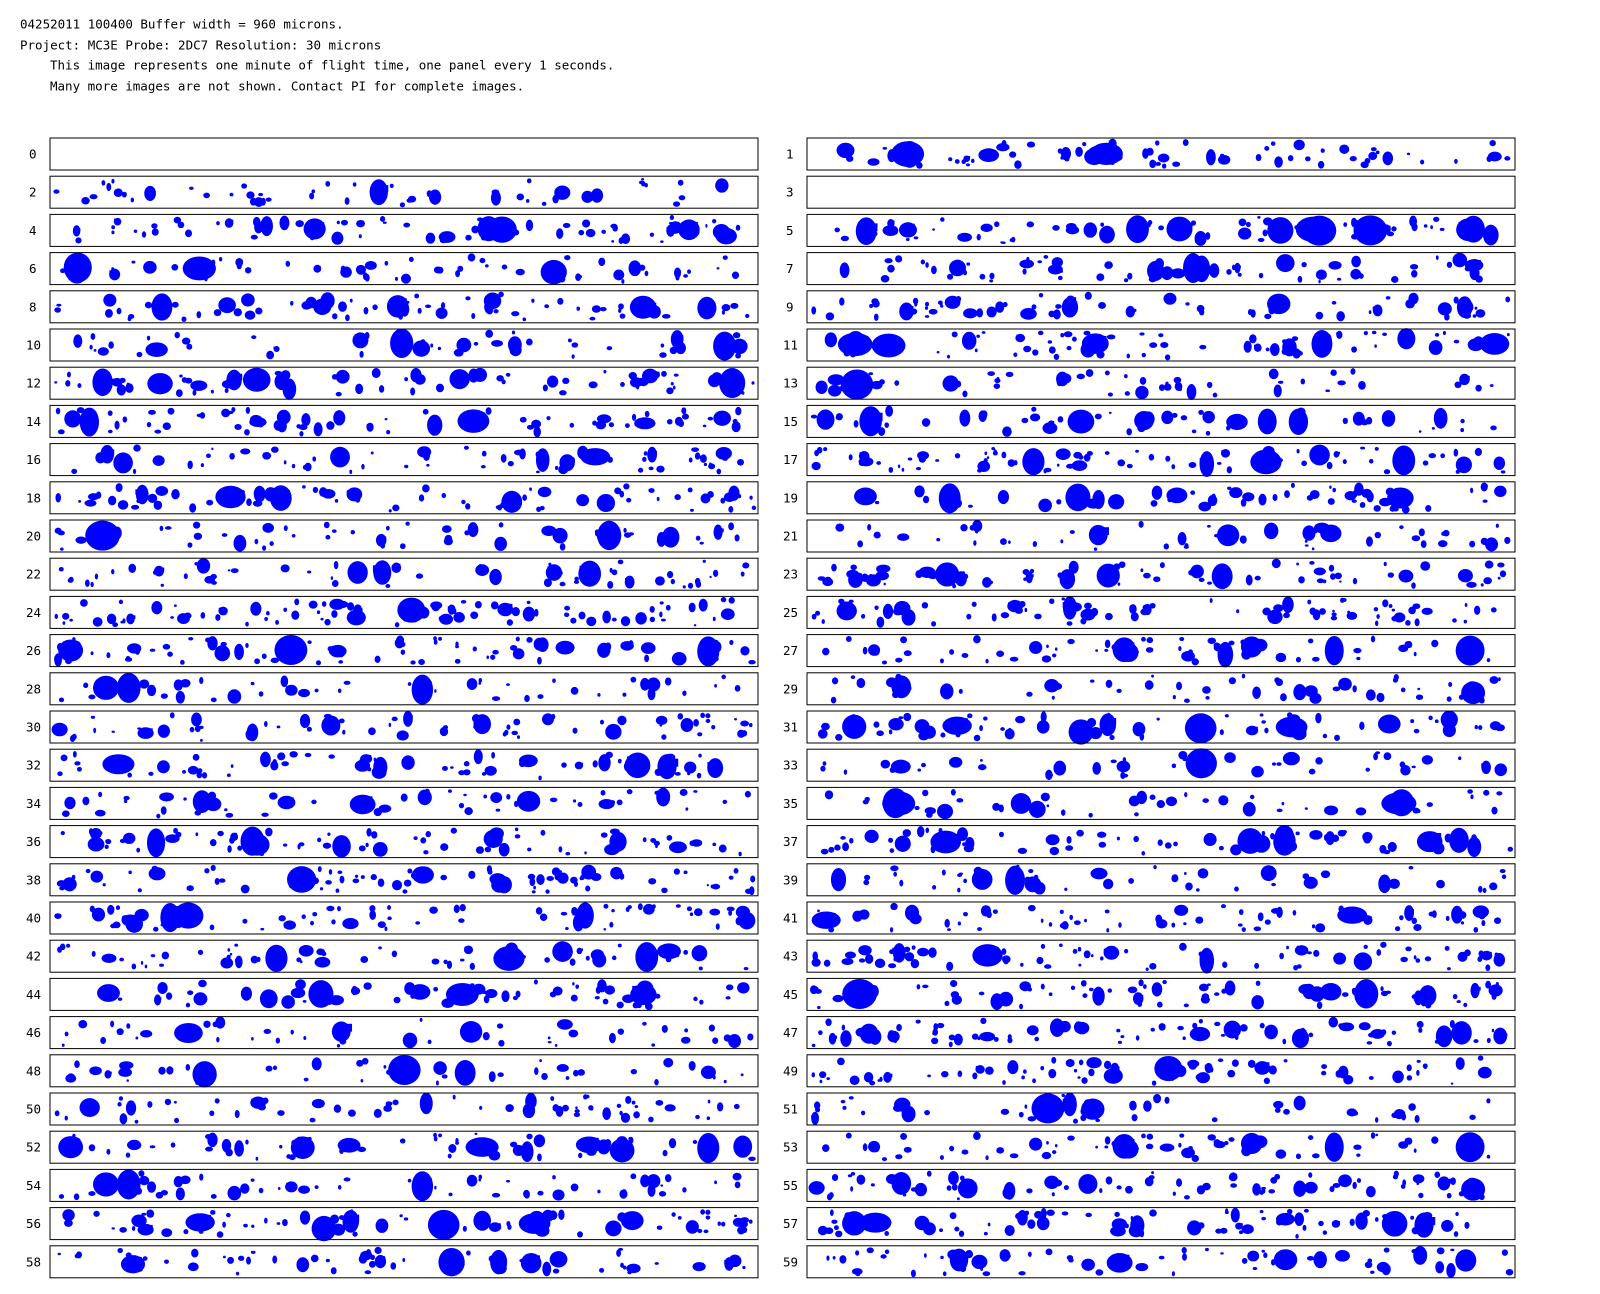 The width and height of the screenshot is (1600, 1294). What do you see at coordinates (790, 345) in the screenshot?
I see `panel-label: 11` at bounding box center [790, 345].